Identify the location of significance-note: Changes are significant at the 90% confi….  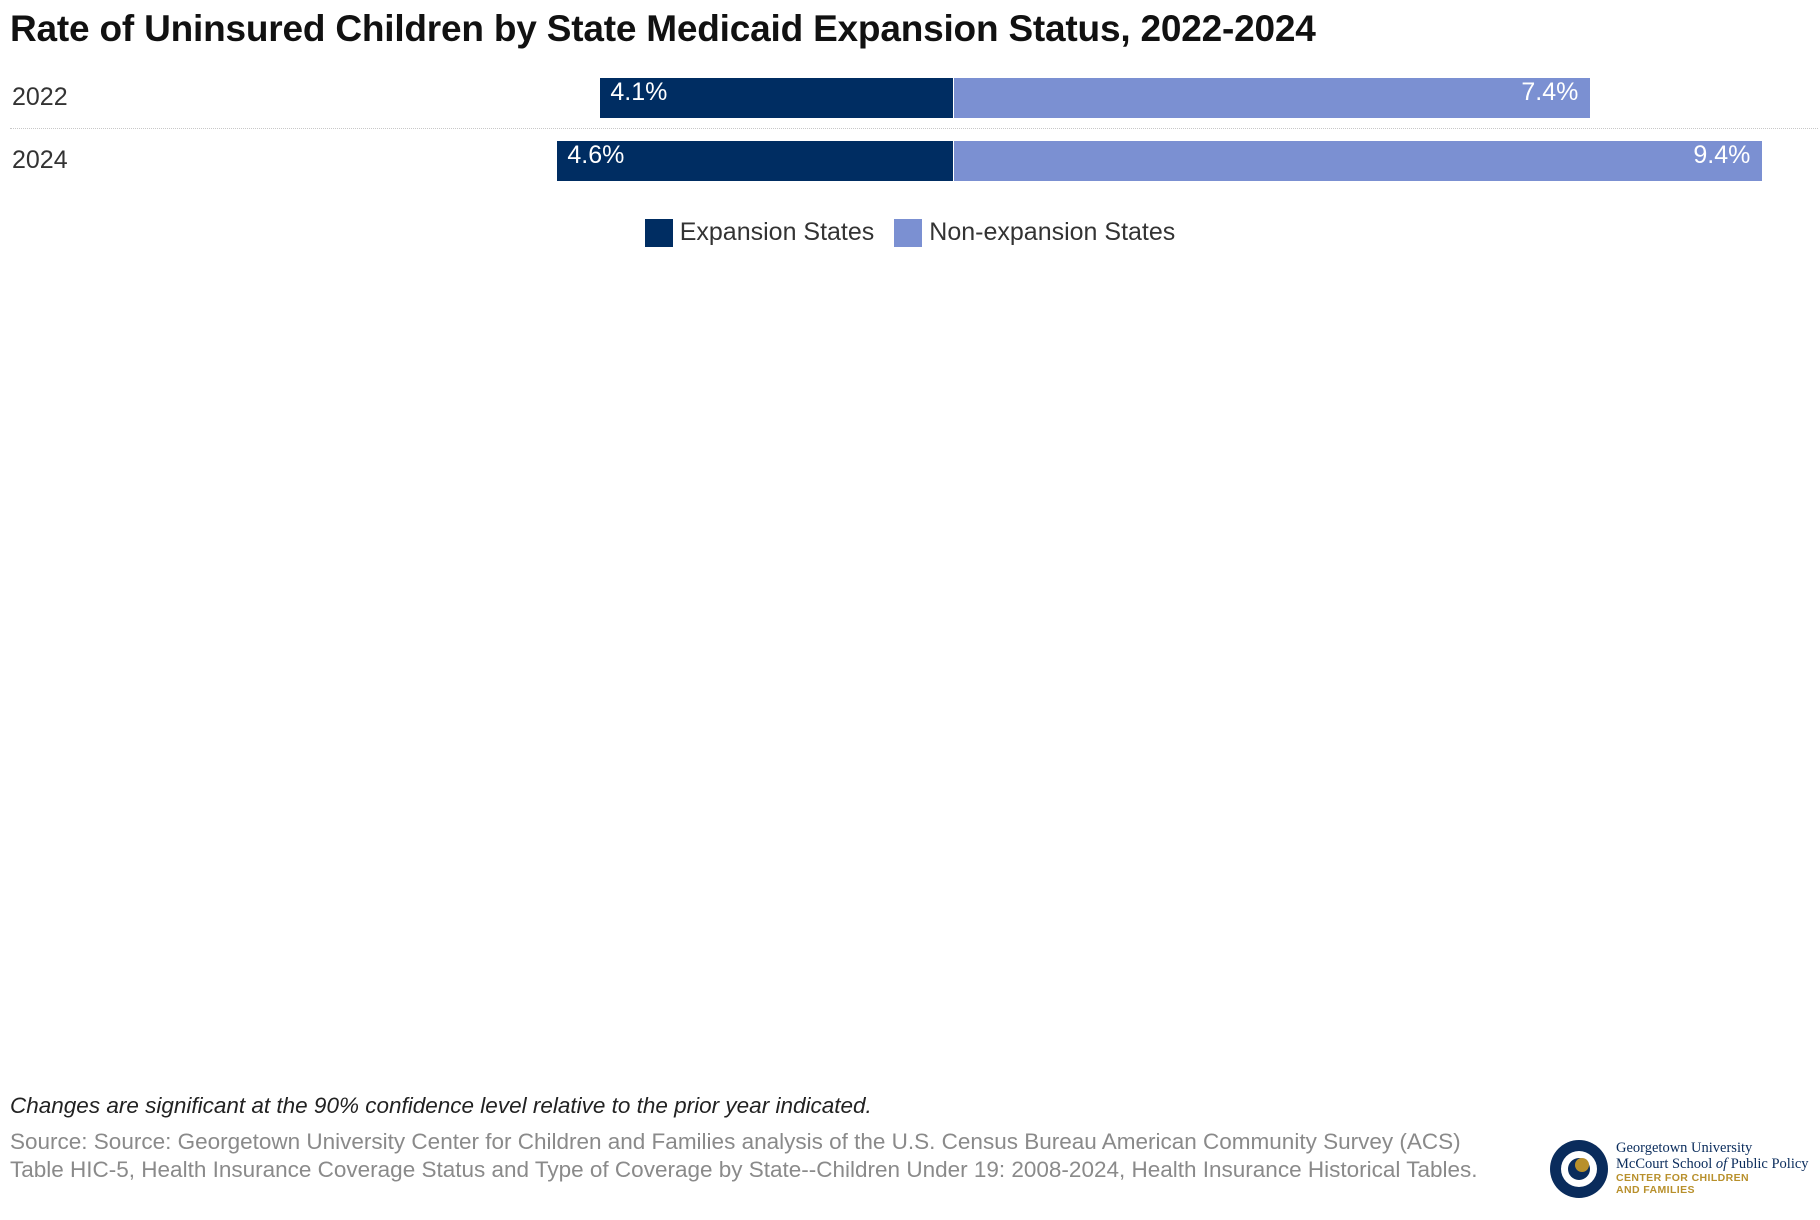
(441, 1105).